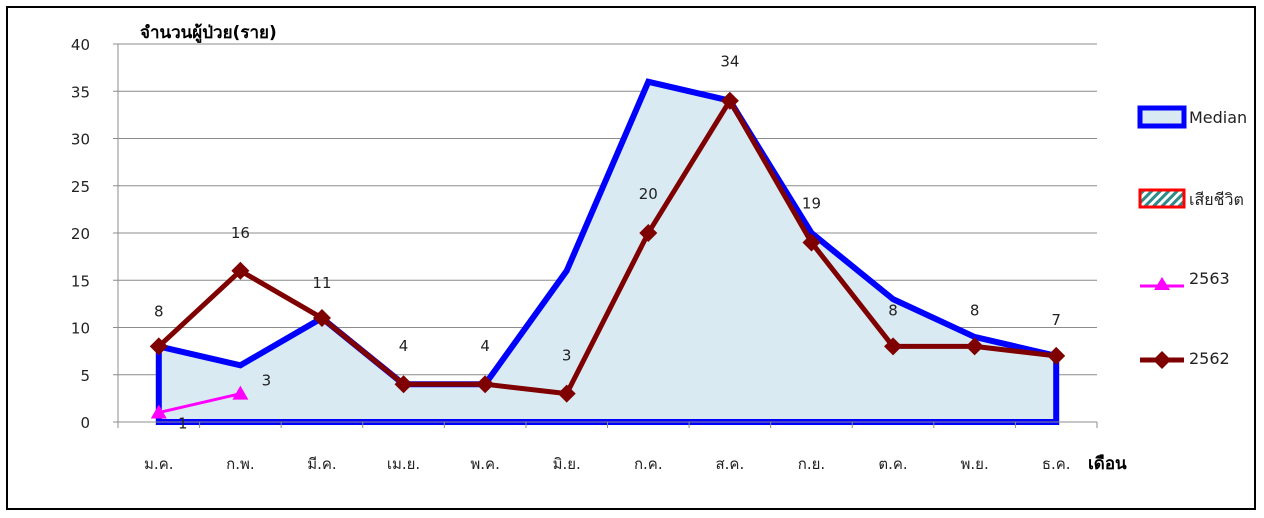  Describe the element at coordinates (1209, 358) in the screenshot. I see `legend-2562-label: 2562` at that location.